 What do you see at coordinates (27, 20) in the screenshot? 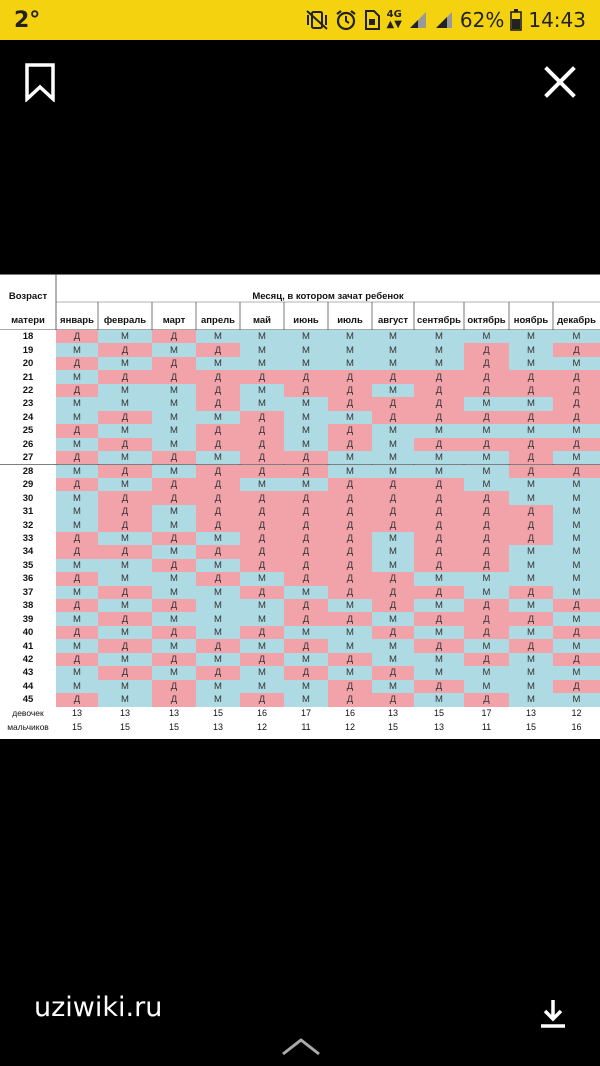
I see `weather-temperature: 2°` at bounding box center [27, 20].